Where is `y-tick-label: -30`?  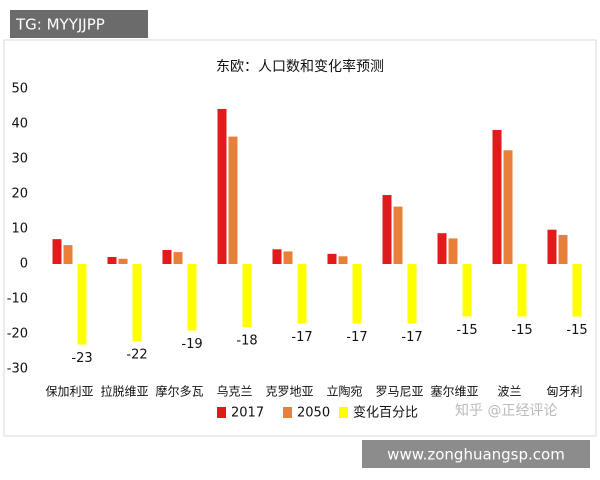 y-tick-label: -30 is located at coordinates (17, 369).